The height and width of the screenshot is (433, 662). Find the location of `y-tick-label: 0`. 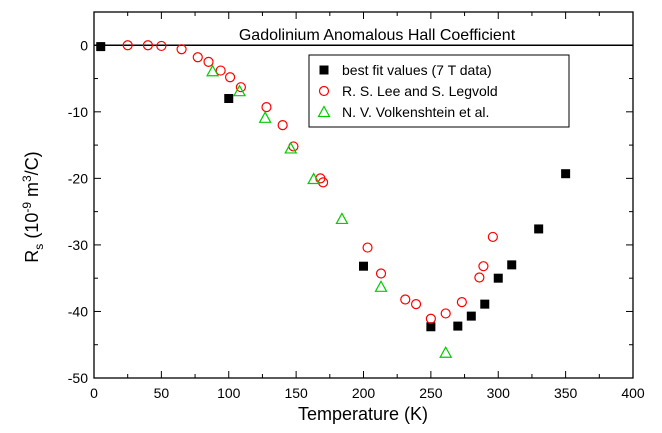

y-tick-label: 0 is located at coordinates (84, 45).